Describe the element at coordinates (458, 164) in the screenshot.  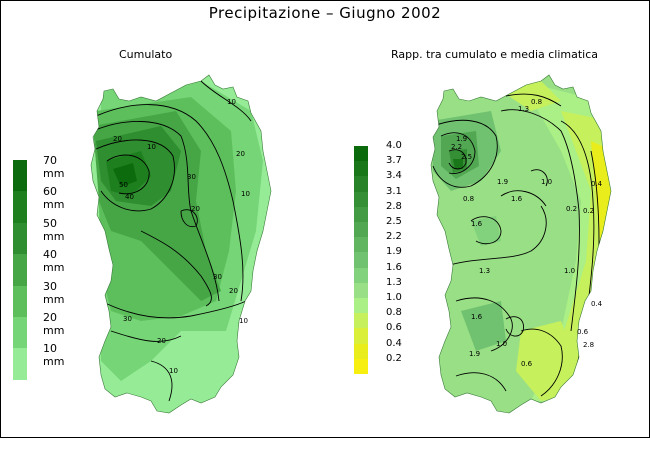
I see `fill-3.7` at that location.